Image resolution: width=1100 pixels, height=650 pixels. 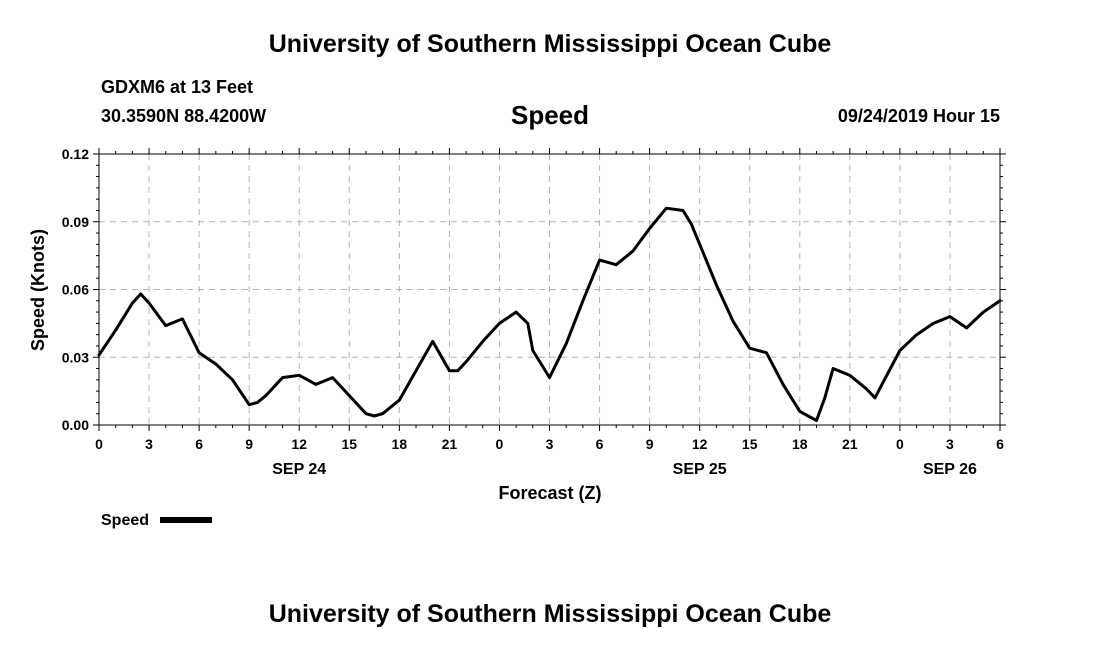 I want to click on coordinates-label: 30.3590N 88.4200W, so click(x=184, y=116).